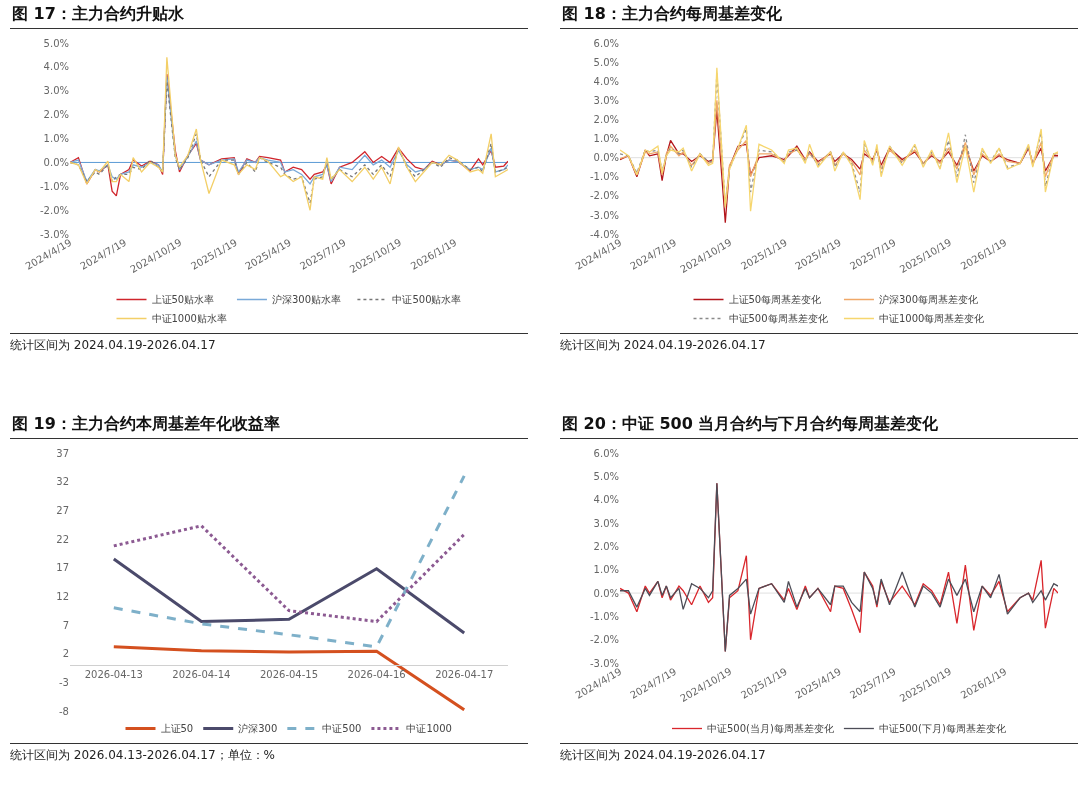 The image size is (1080, 794). Describe the element at coordinates (269, 15) in the screenshot. I see `chart-title: 图 17：主力合约升贴水` at that location.